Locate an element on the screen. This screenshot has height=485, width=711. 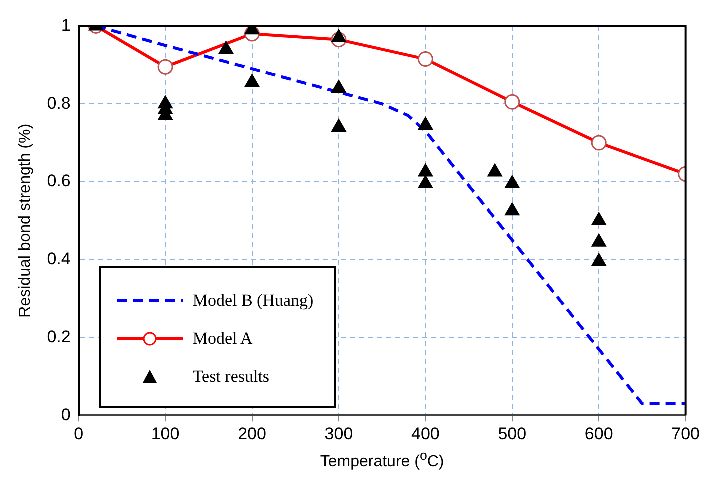
x-tick-label: 600 is located at coordinates (599, 434).